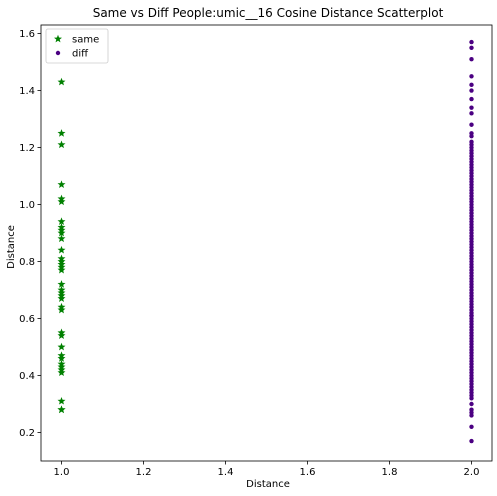  What do you see at coordinates (268, 484) in the screenshot?
I see `x-axis-label: Distance` at bounding box center [268, 484].